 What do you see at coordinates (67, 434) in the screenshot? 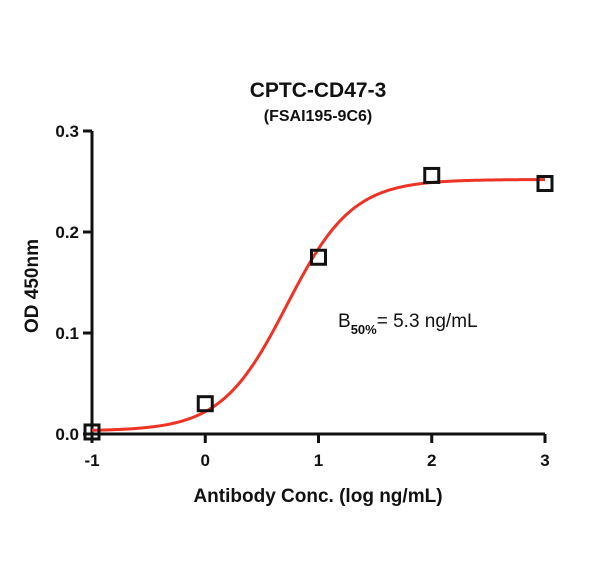
I see `y-tick-label: 0.0` at bounding box center [67, 434].